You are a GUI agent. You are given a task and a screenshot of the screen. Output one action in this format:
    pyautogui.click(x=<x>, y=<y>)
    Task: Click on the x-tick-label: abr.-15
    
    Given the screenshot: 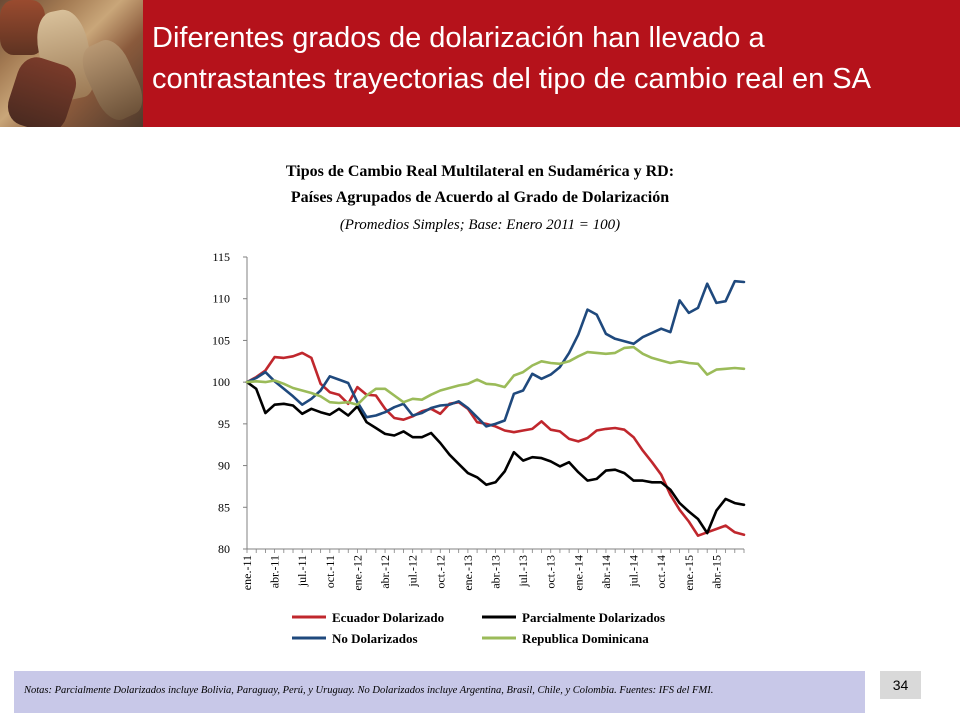 What is the action you would take?
    pyautogui.click(x=716, y=572)
    